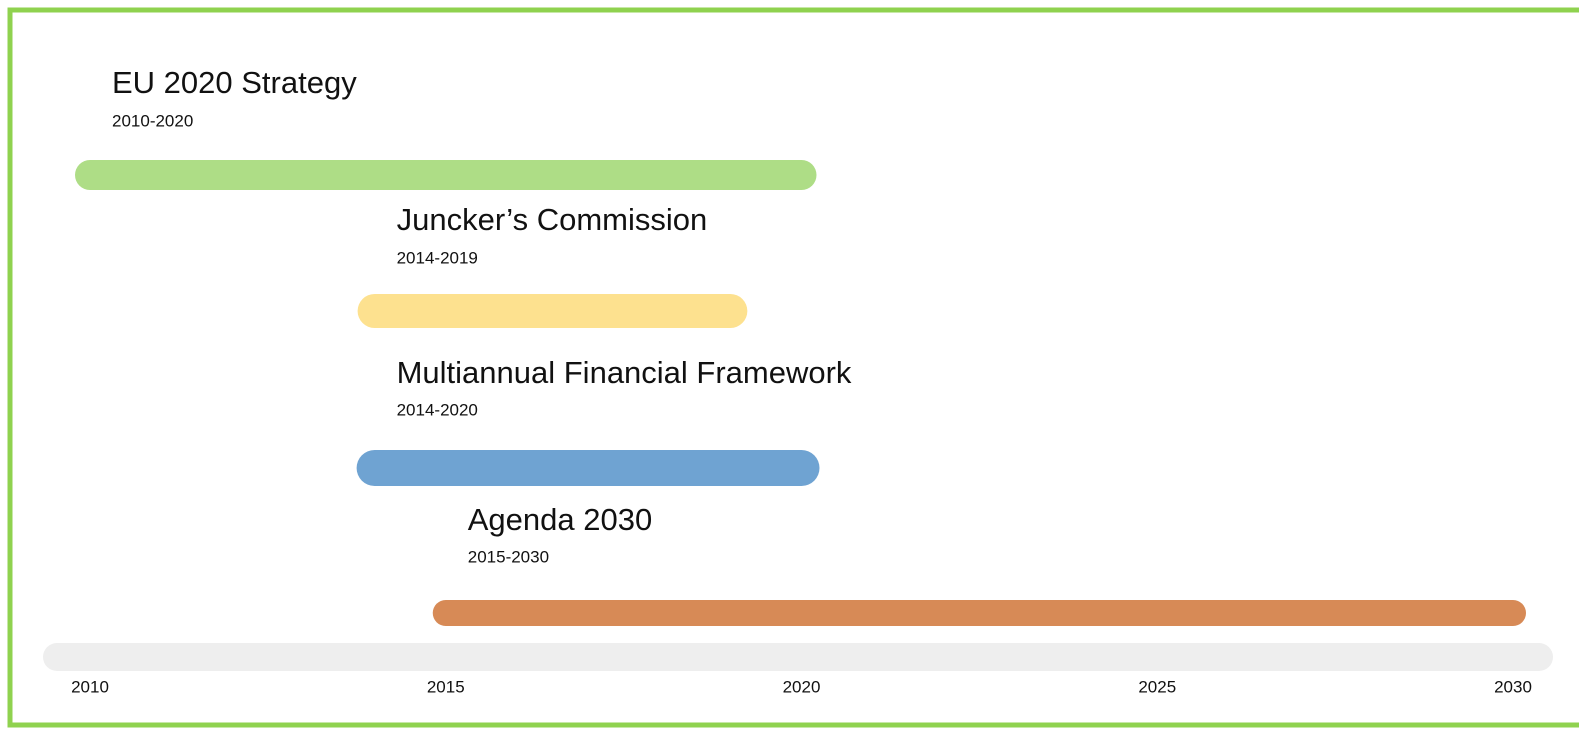 The width and height of the screenshot is (1579, 729). What do you see at coordinates (234, 82) in the screenshot?
I see `item-title: EU 2020 Strategy` at bounding box center [234, 82].